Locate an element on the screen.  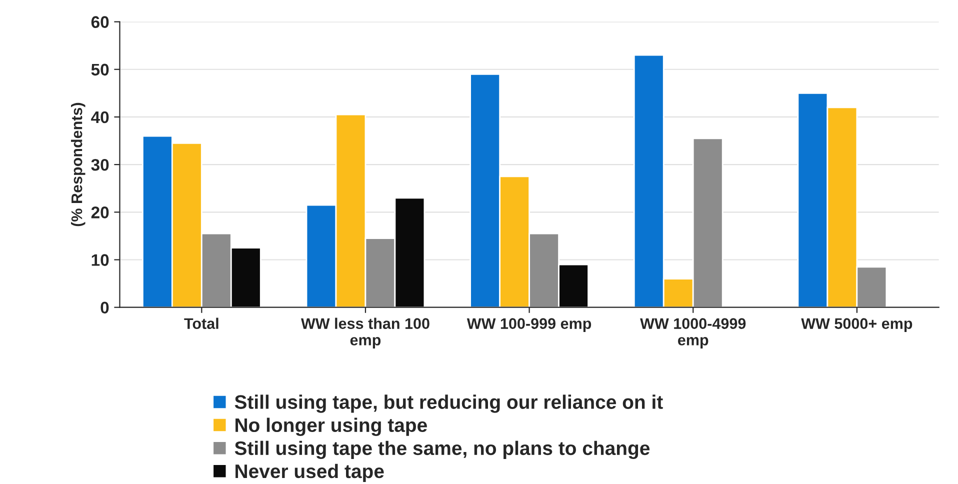
legend-label: Still using tape the same, no plans to change is located at coordinates (442, 450).